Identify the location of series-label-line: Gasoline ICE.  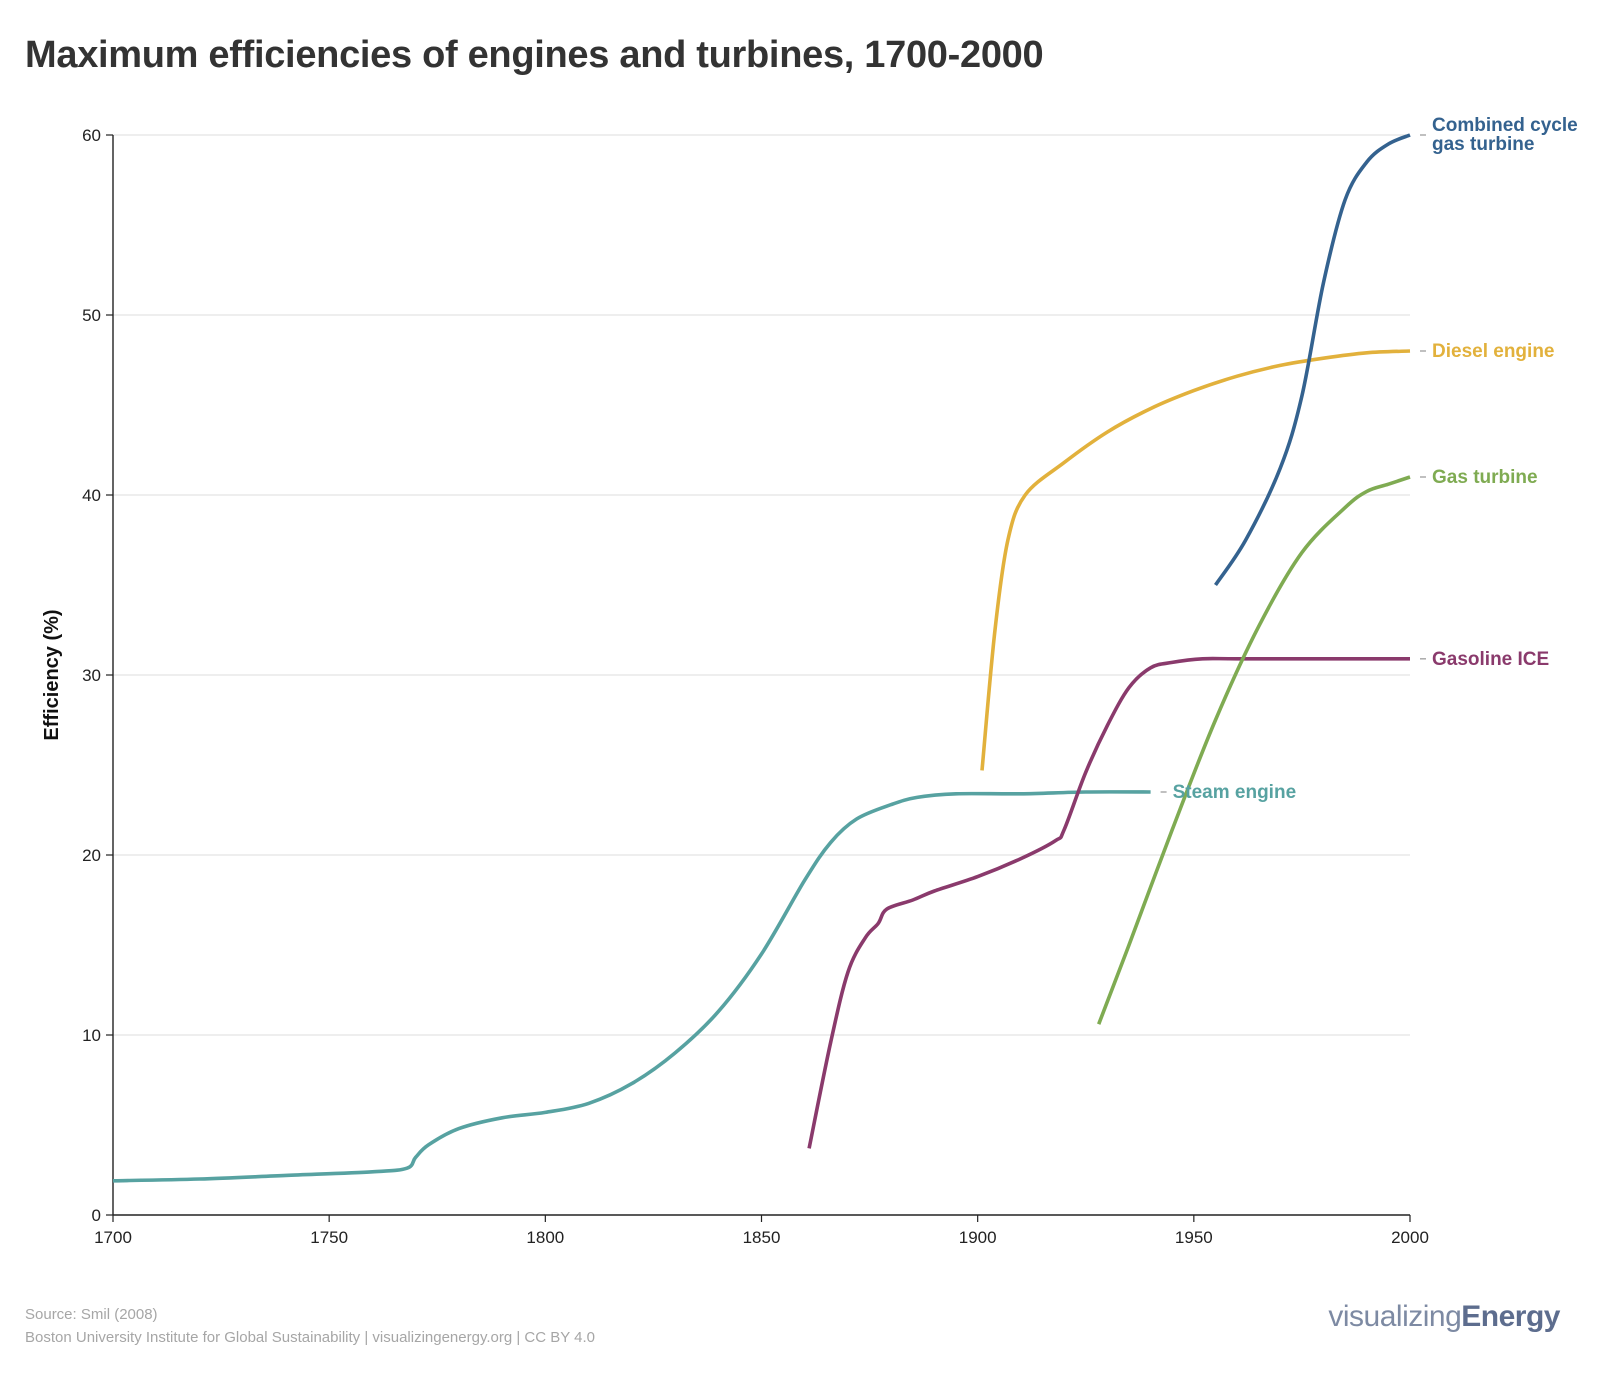
(1490, 659).